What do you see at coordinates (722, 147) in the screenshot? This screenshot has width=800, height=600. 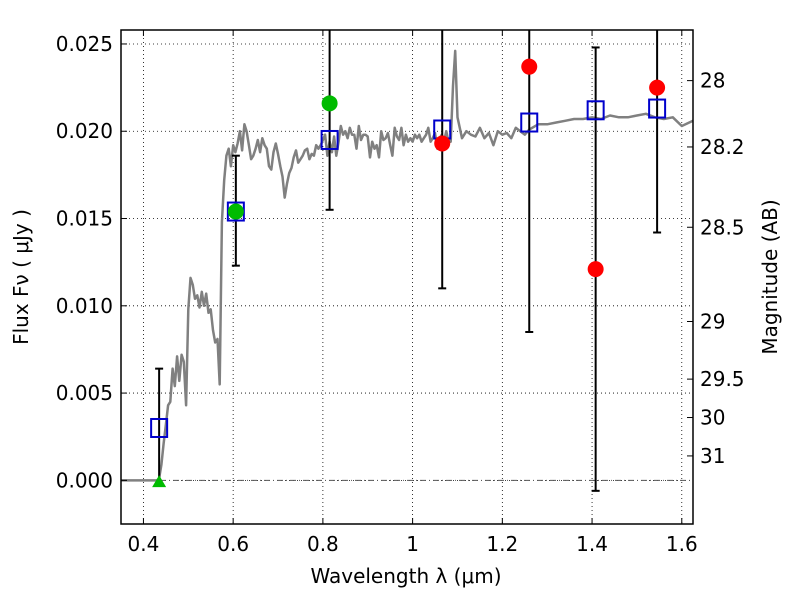 I see `mag-tick-label: 28.2` at bounding box center [722, 147].